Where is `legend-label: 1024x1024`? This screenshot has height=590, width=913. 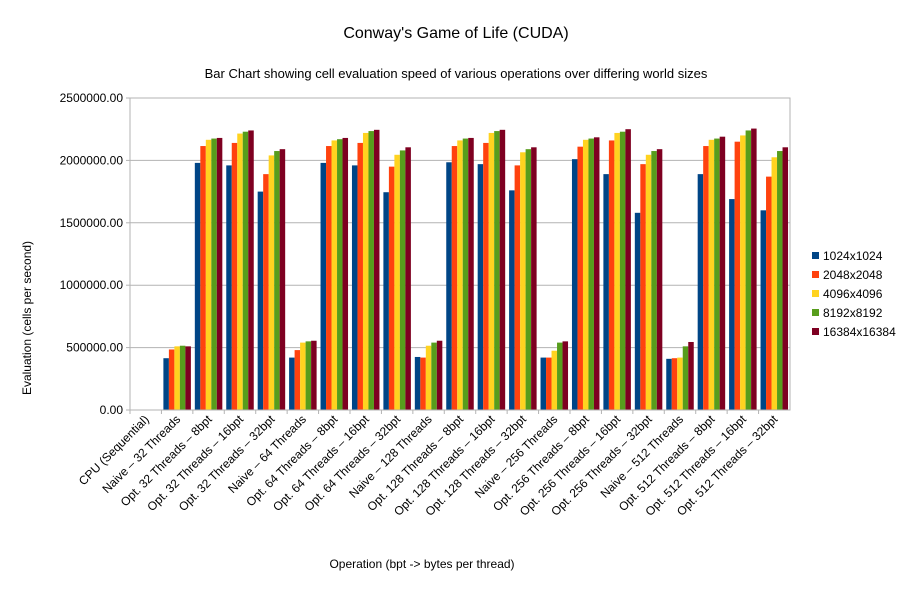 legend-label: 1024x1024 is located at coordinates (853, 256).